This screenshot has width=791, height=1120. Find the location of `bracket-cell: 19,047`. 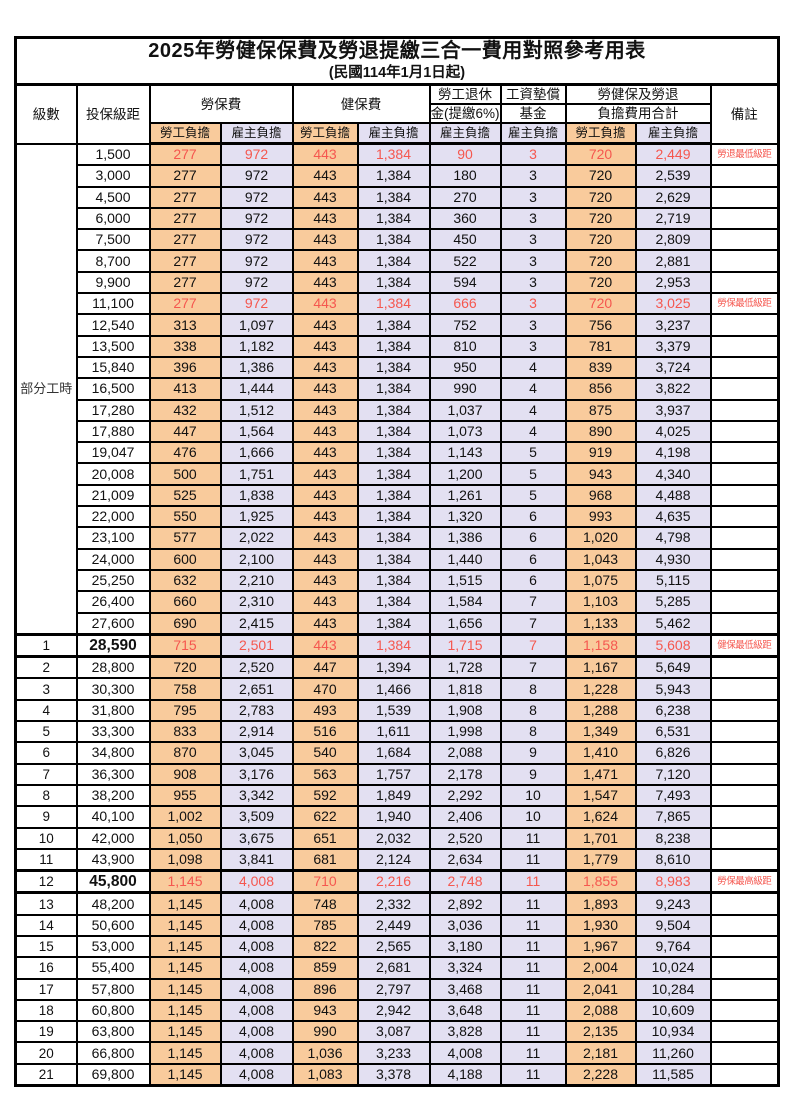

bracket-cell: 19,047 is located at coordinates (113, 453).